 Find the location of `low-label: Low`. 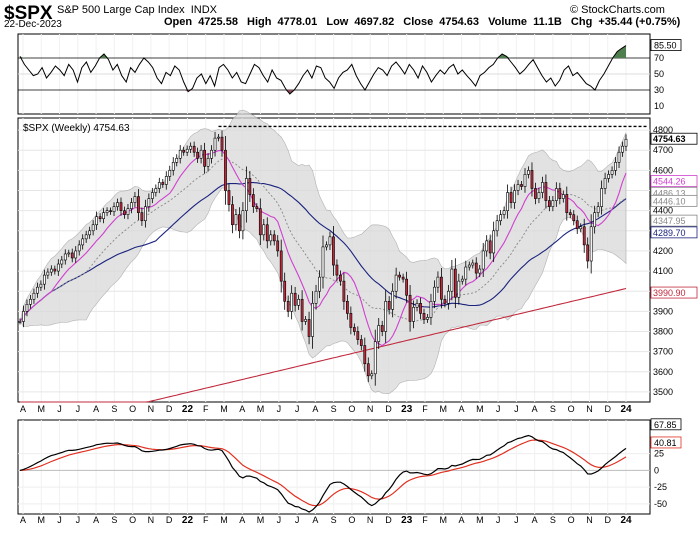

low-label: Low is located at coordinates (337, 22).